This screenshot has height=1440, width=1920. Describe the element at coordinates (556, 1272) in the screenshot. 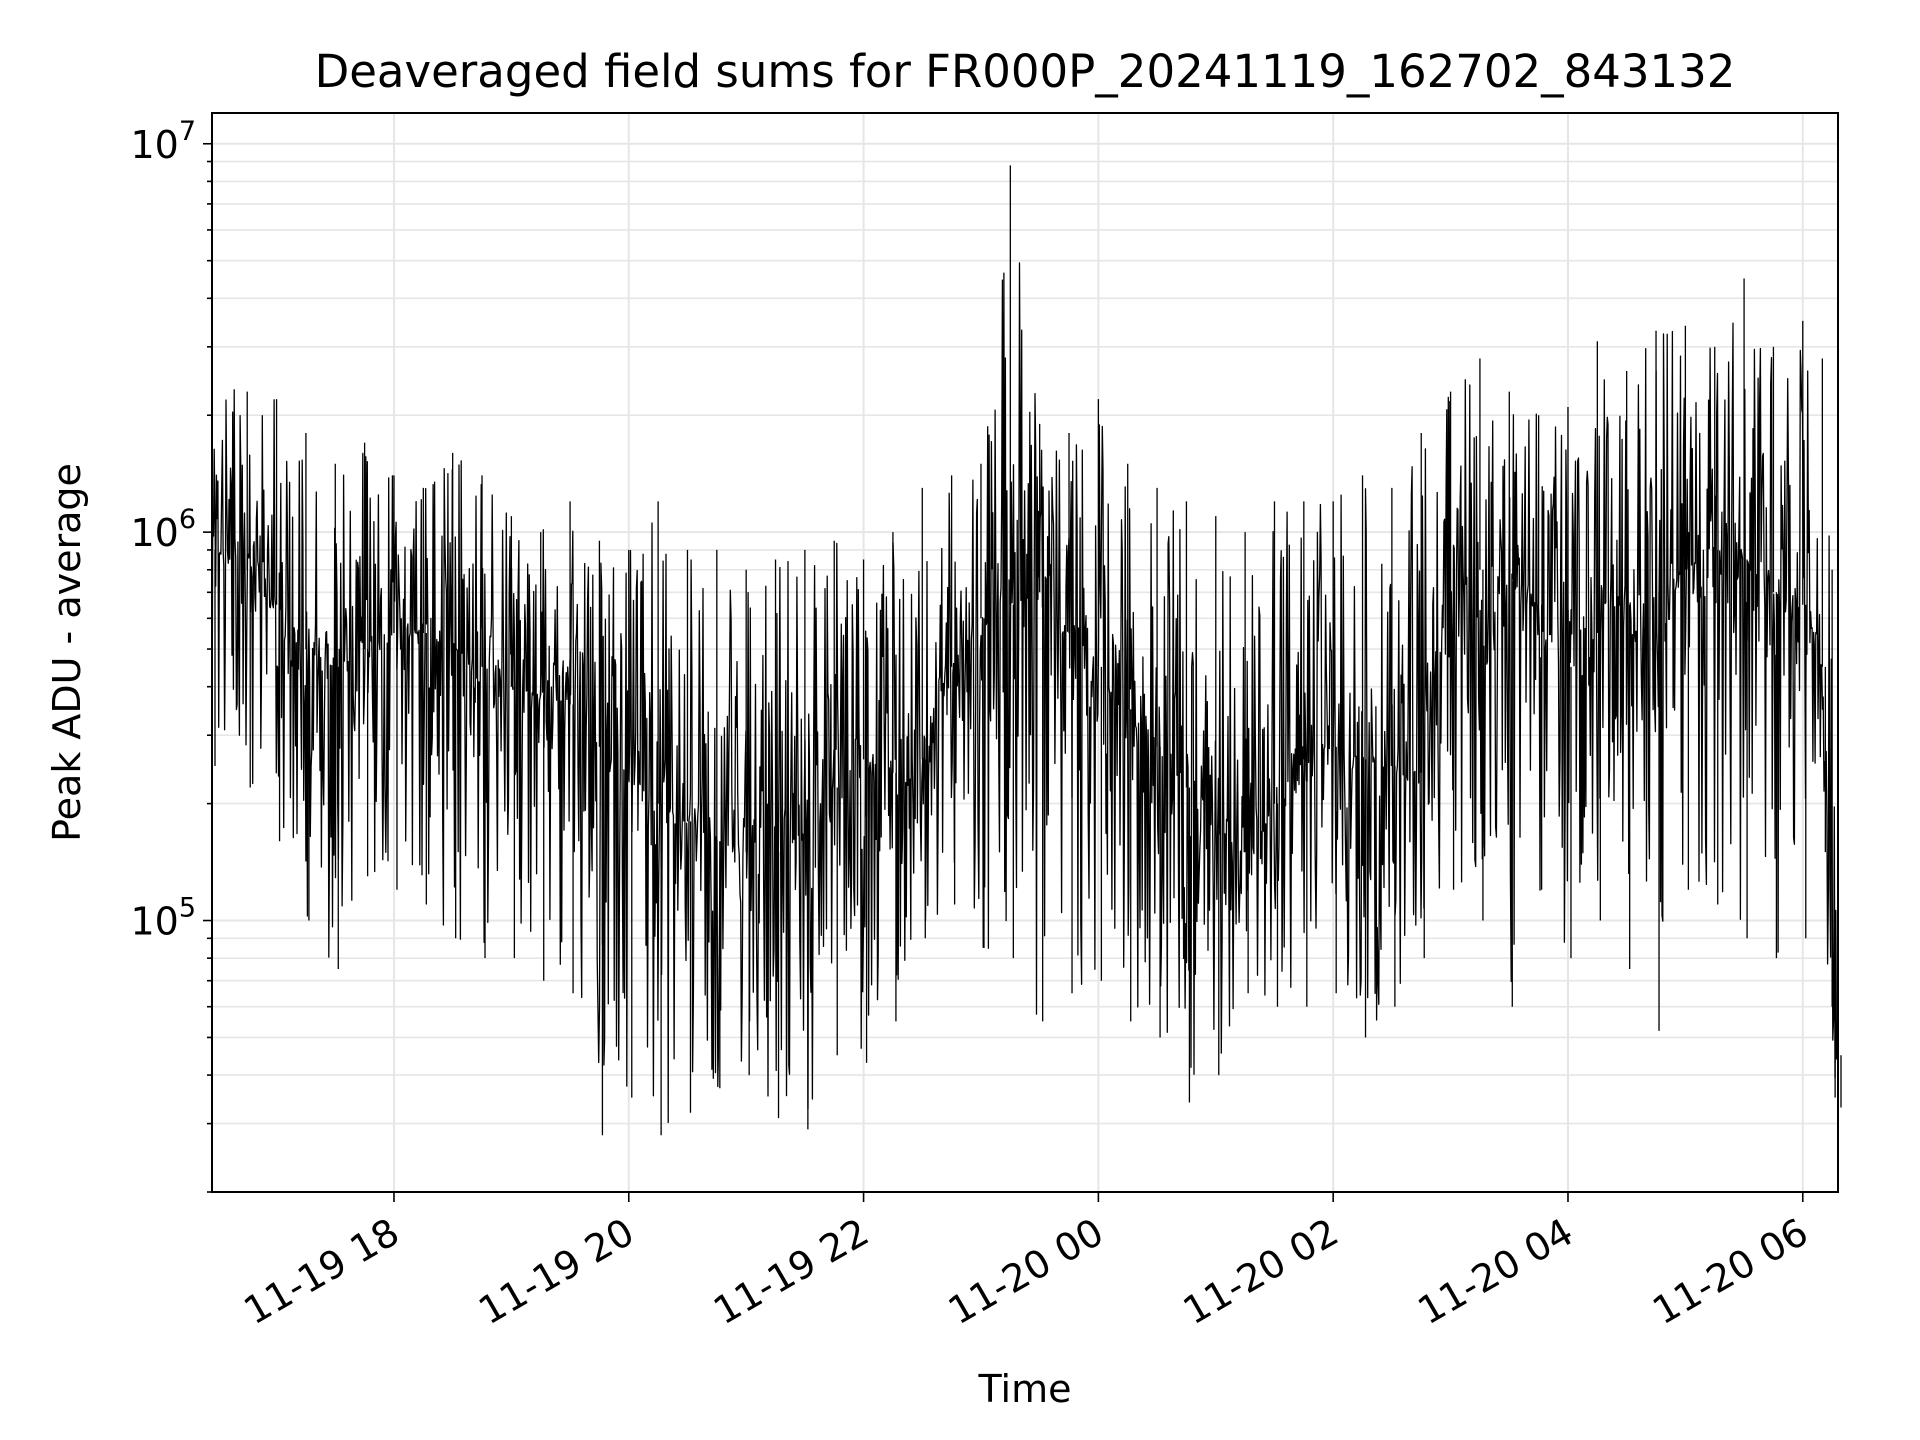

I see `x-tick-label: 11-19 20` at that location.